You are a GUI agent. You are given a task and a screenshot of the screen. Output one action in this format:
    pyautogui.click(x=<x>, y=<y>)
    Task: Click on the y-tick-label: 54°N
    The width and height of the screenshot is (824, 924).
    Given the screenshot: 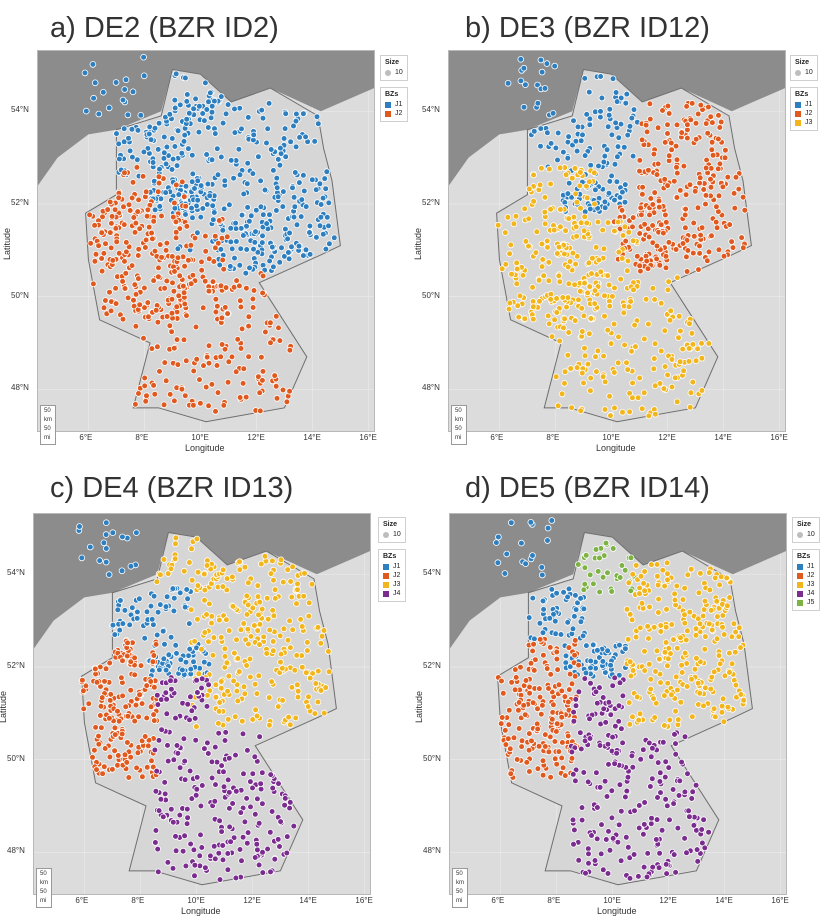 What is the action you would take?
    pyautogui.click(x=16, y=573)
    